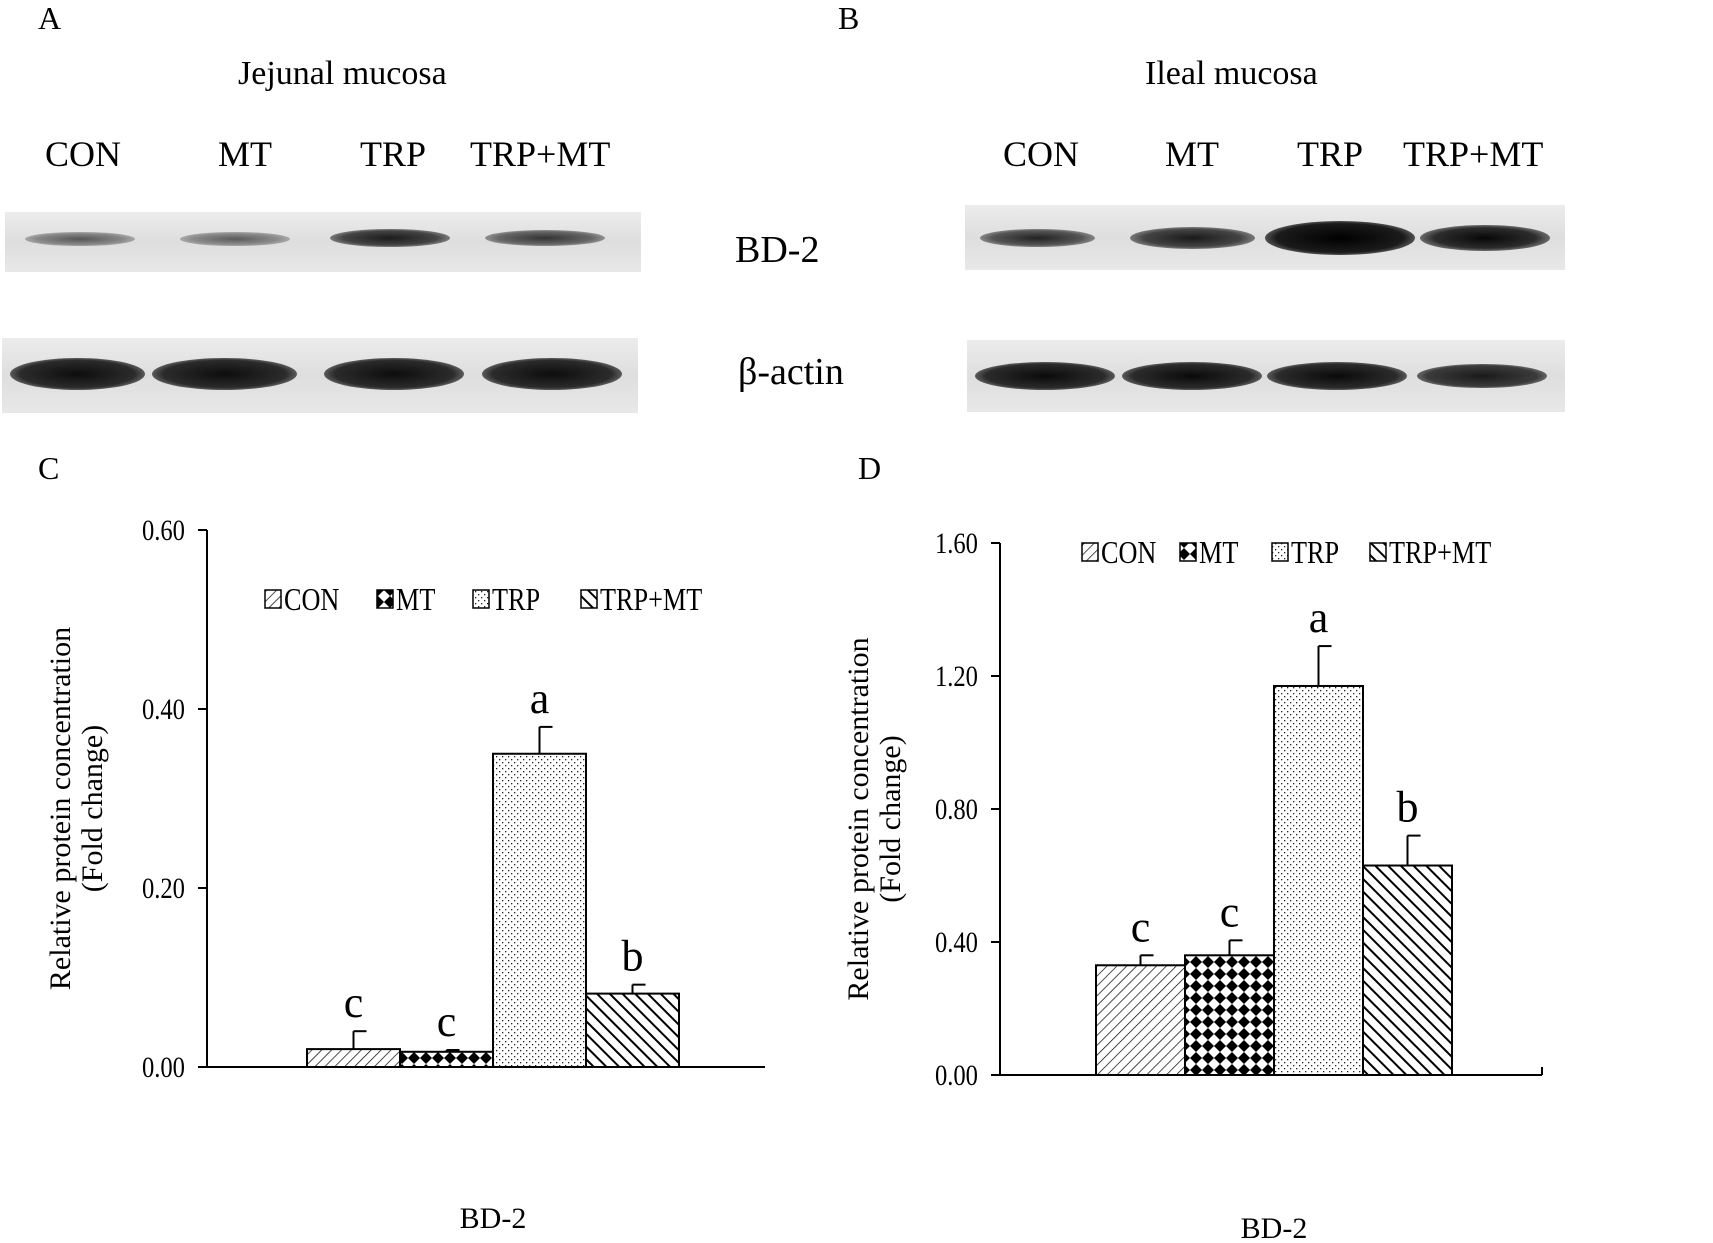  I want to click on lane-label-a-con: CON, so click(83, 154).